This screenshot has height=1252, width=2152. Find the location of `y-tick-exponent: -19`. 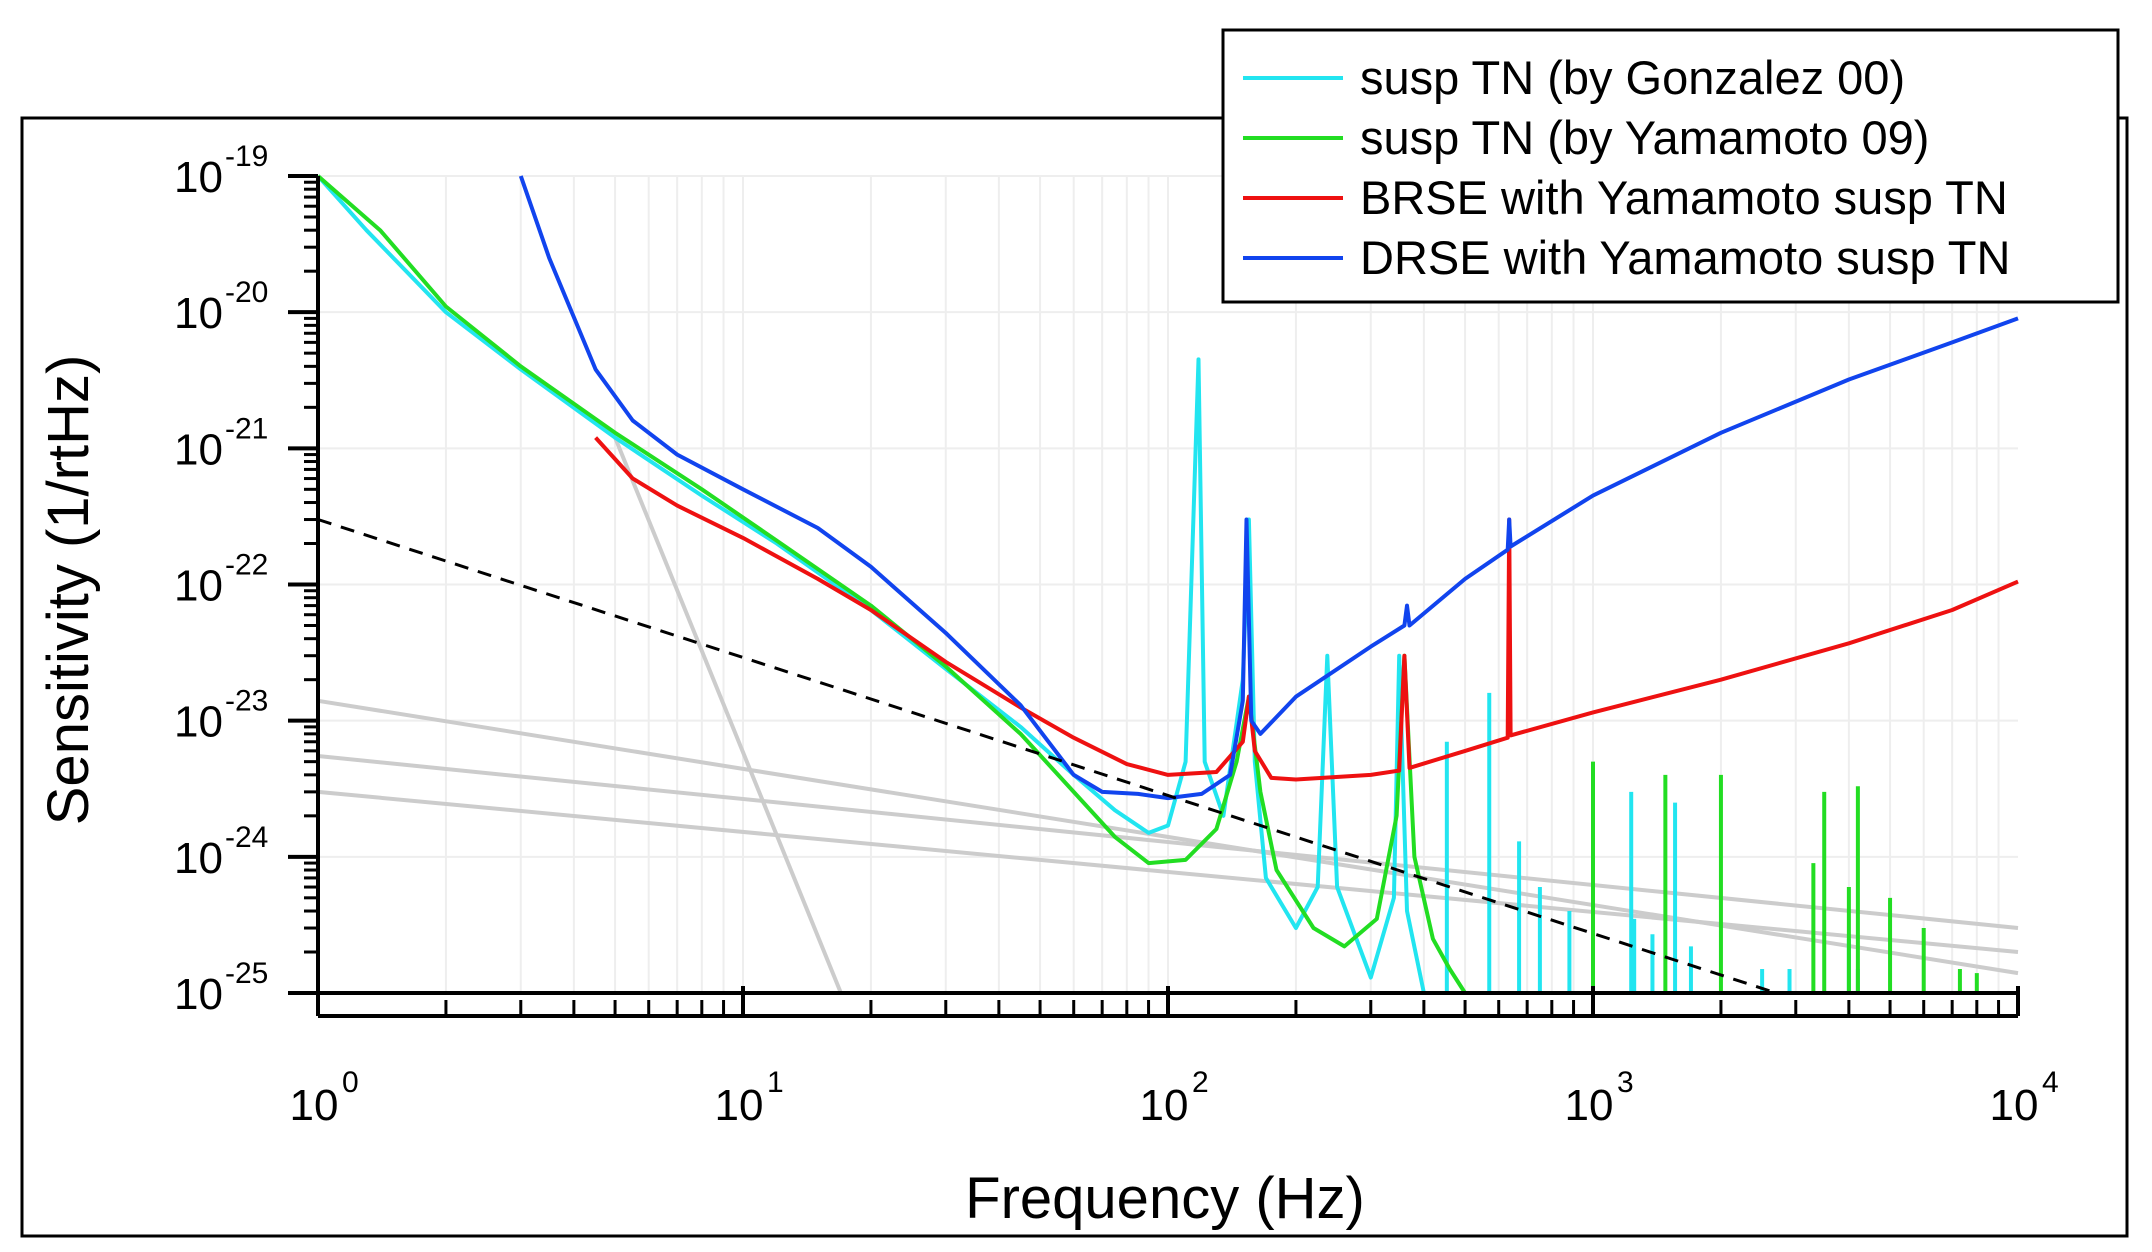

y-tick-exponent: -19 is located at coordinates (246, 156).